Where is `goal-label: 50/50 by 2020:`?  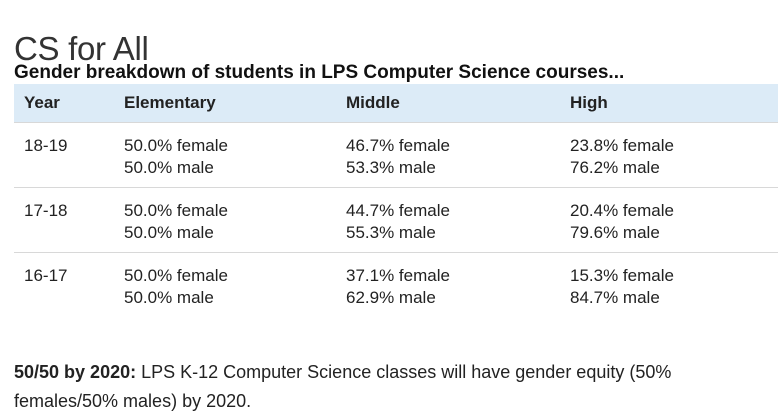
goal-label: 50/50 by 2020: is located at coordinates (75, 372).